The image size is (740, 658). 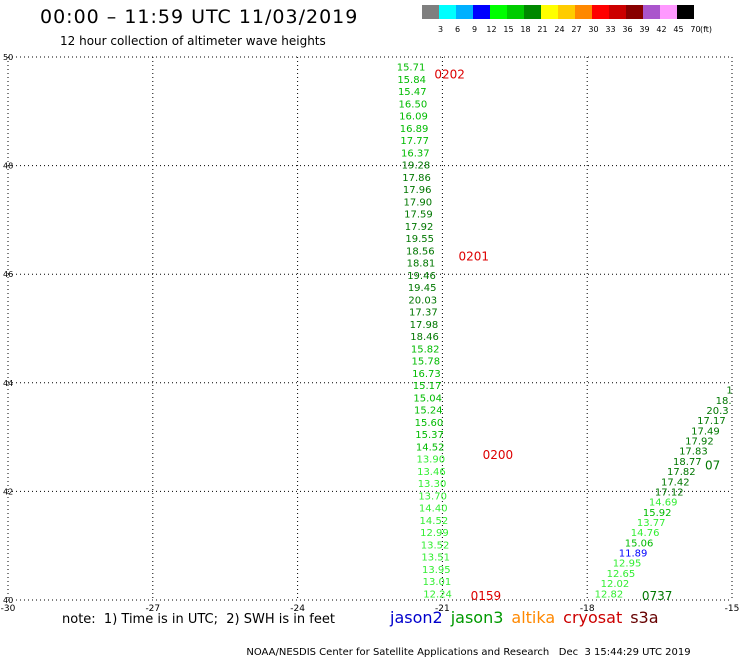 I want to click on swh-value: 17.49, so click(x=705, y=431).